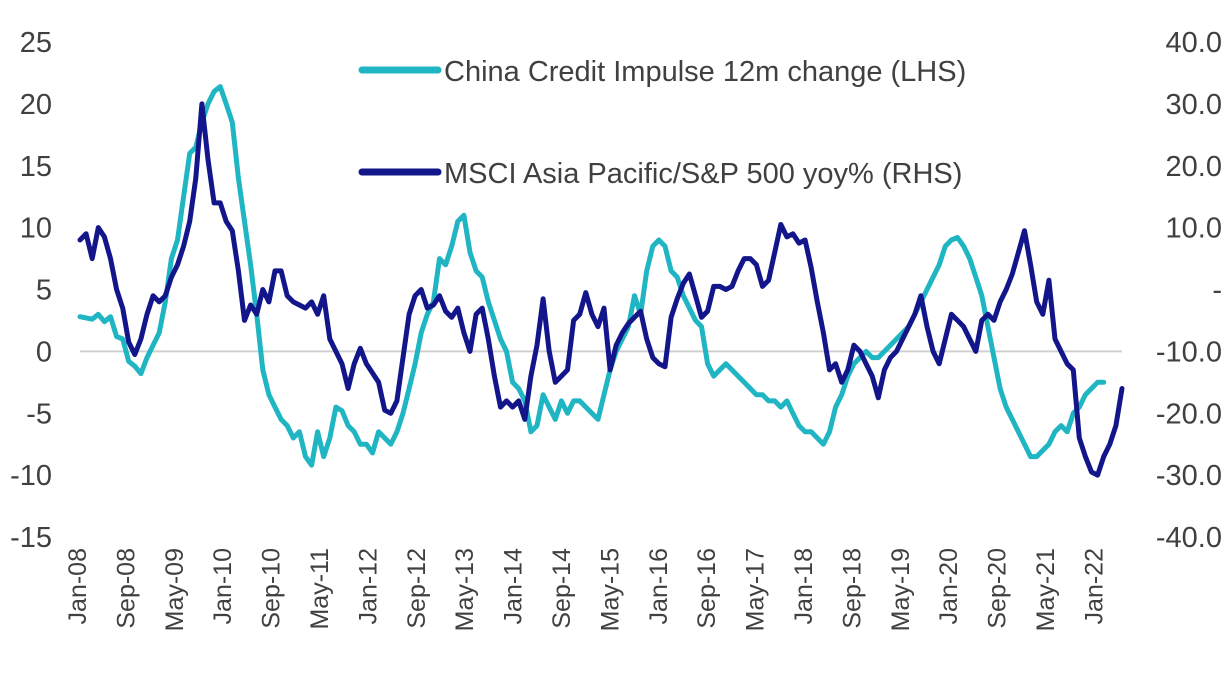 The height and width of the screenshot is (690, 1226). What do you see at coordinates (368, 586) in the screenshot?
I see `x-tick-label: Jan-12` at bounding box center [368, 586].